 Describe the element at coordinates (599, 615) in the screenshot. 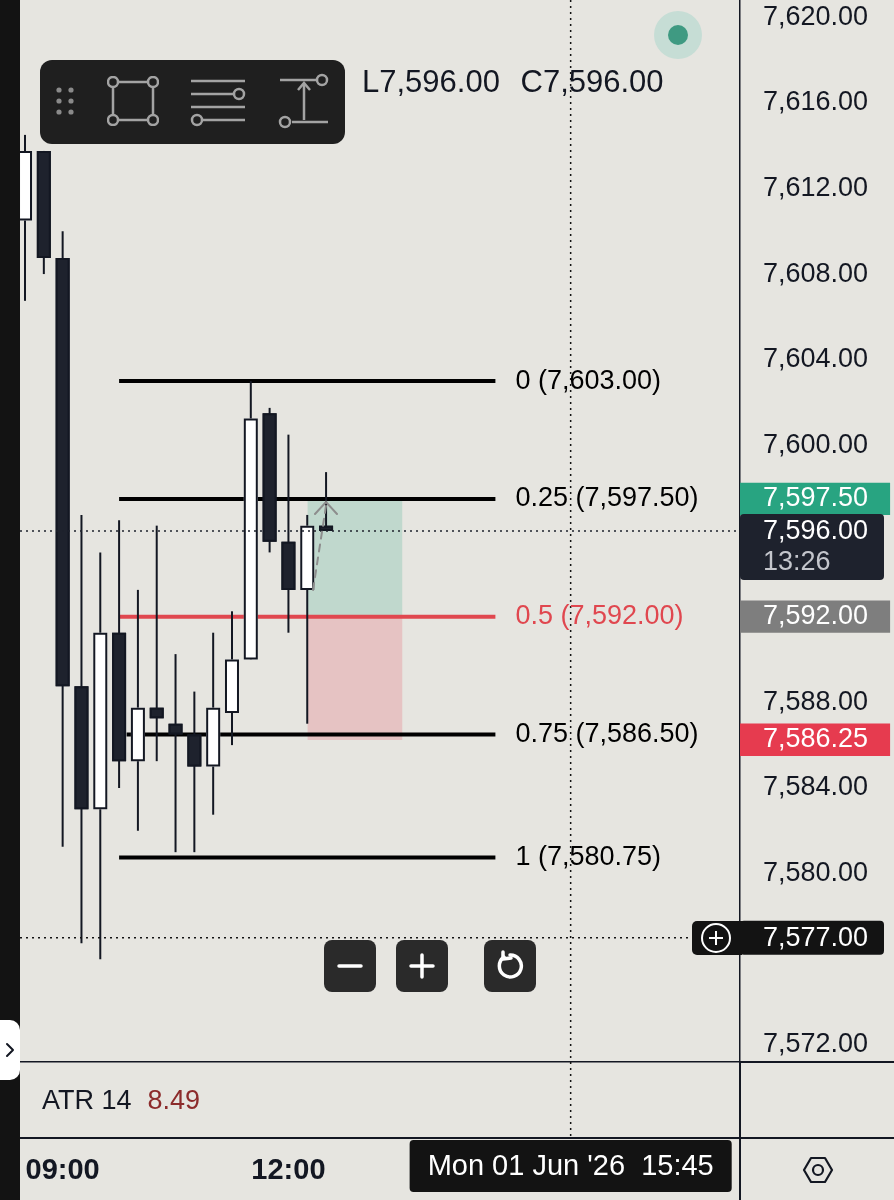

I see `series-label: 0.5 (7,592.00)` at that location.